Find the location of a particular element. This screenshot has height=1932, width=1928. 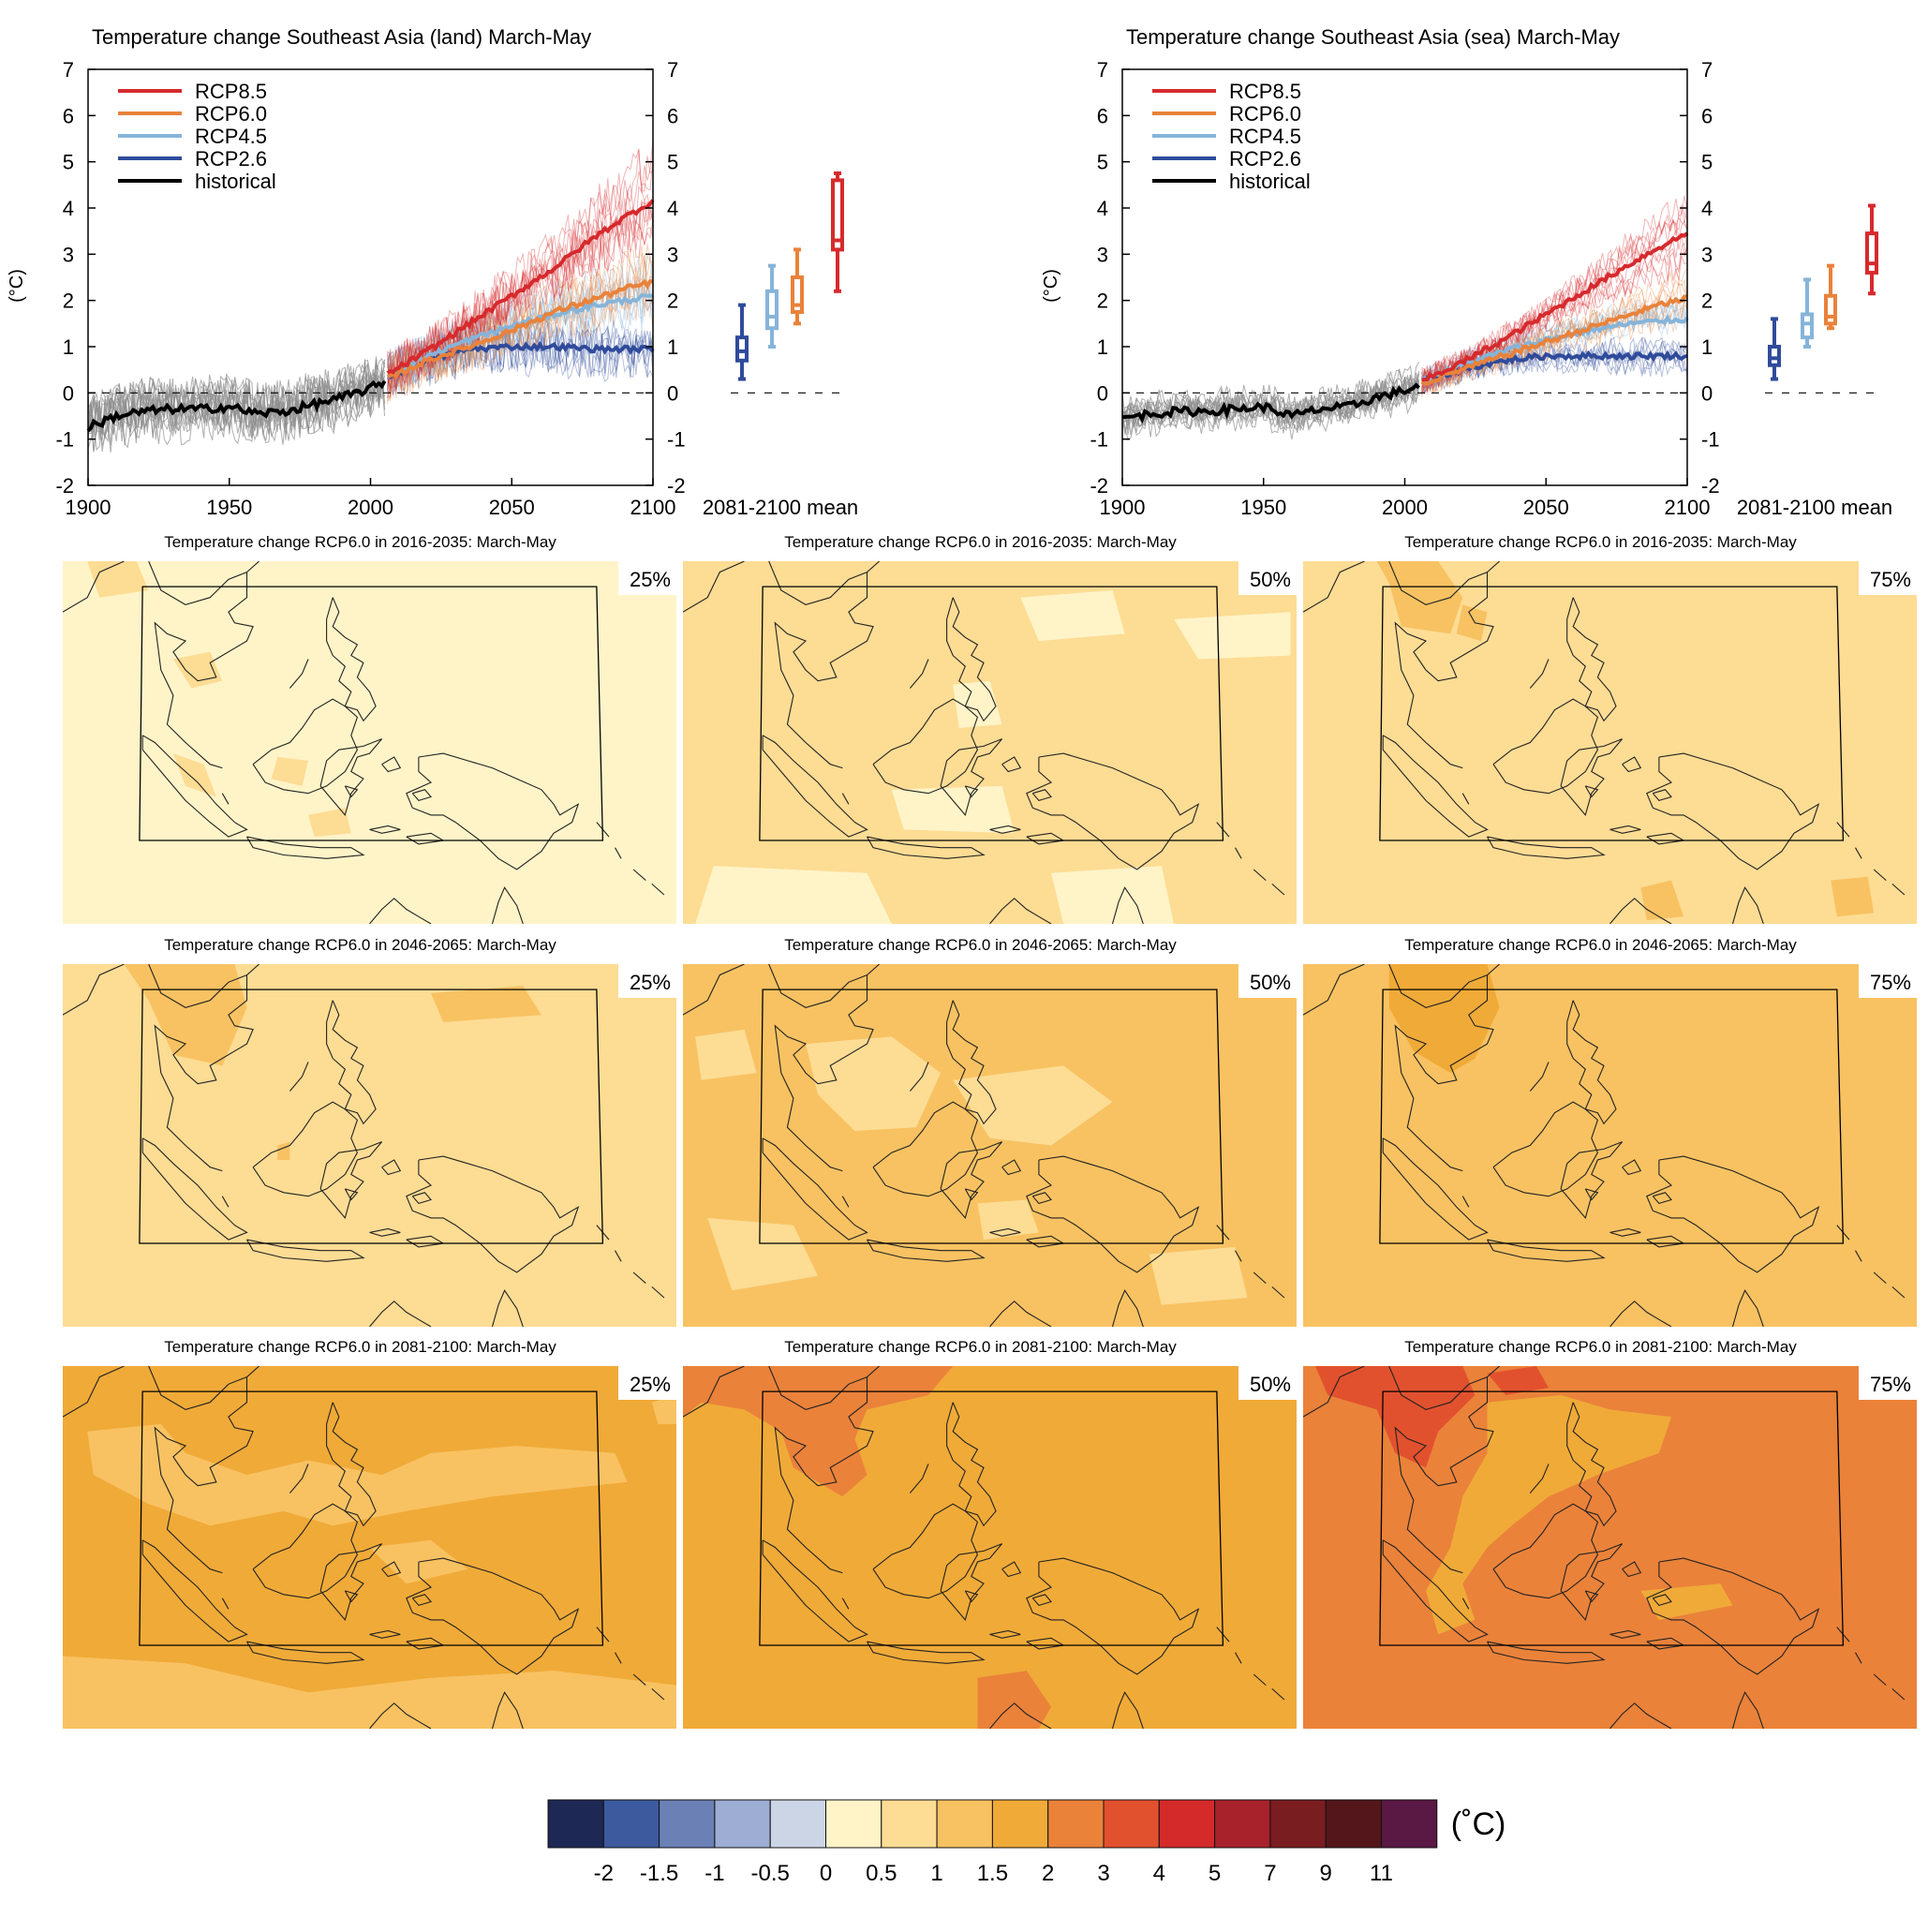

y-tick-label-right: 2 is located at coordinates (1707, 302).